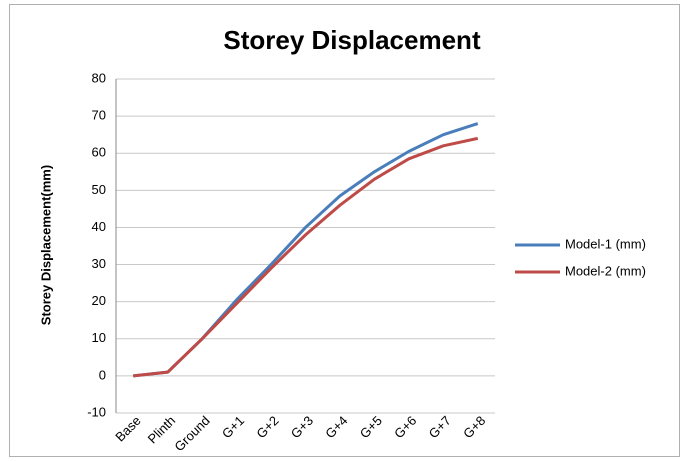  Describe the element at coordinates (99, 152) in the screenshot. I see `y-tick-label: 60` at that location.